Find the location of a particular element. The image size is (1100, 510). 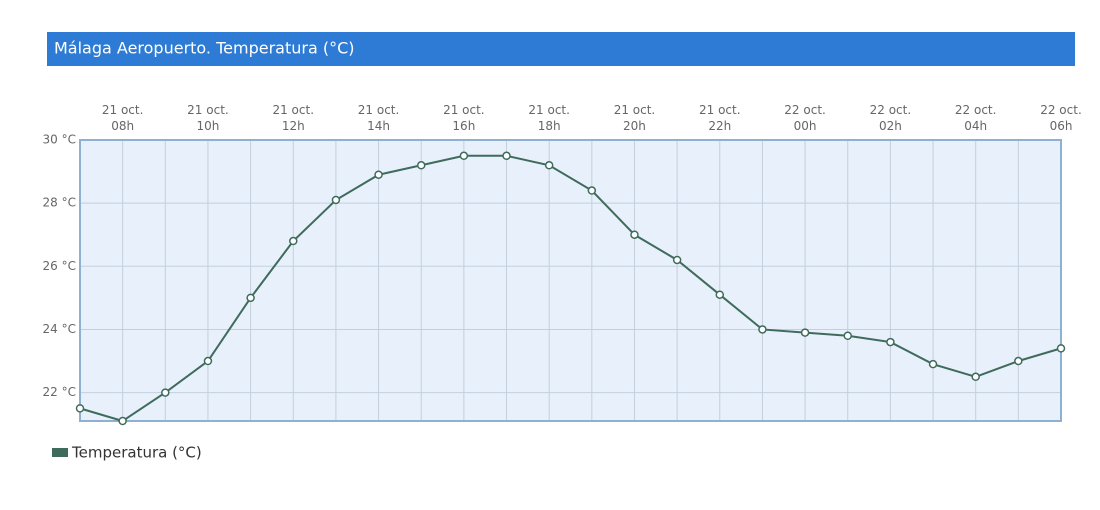

x-tick-label: 21 oct. 16h is located at coordinates (464, 118).